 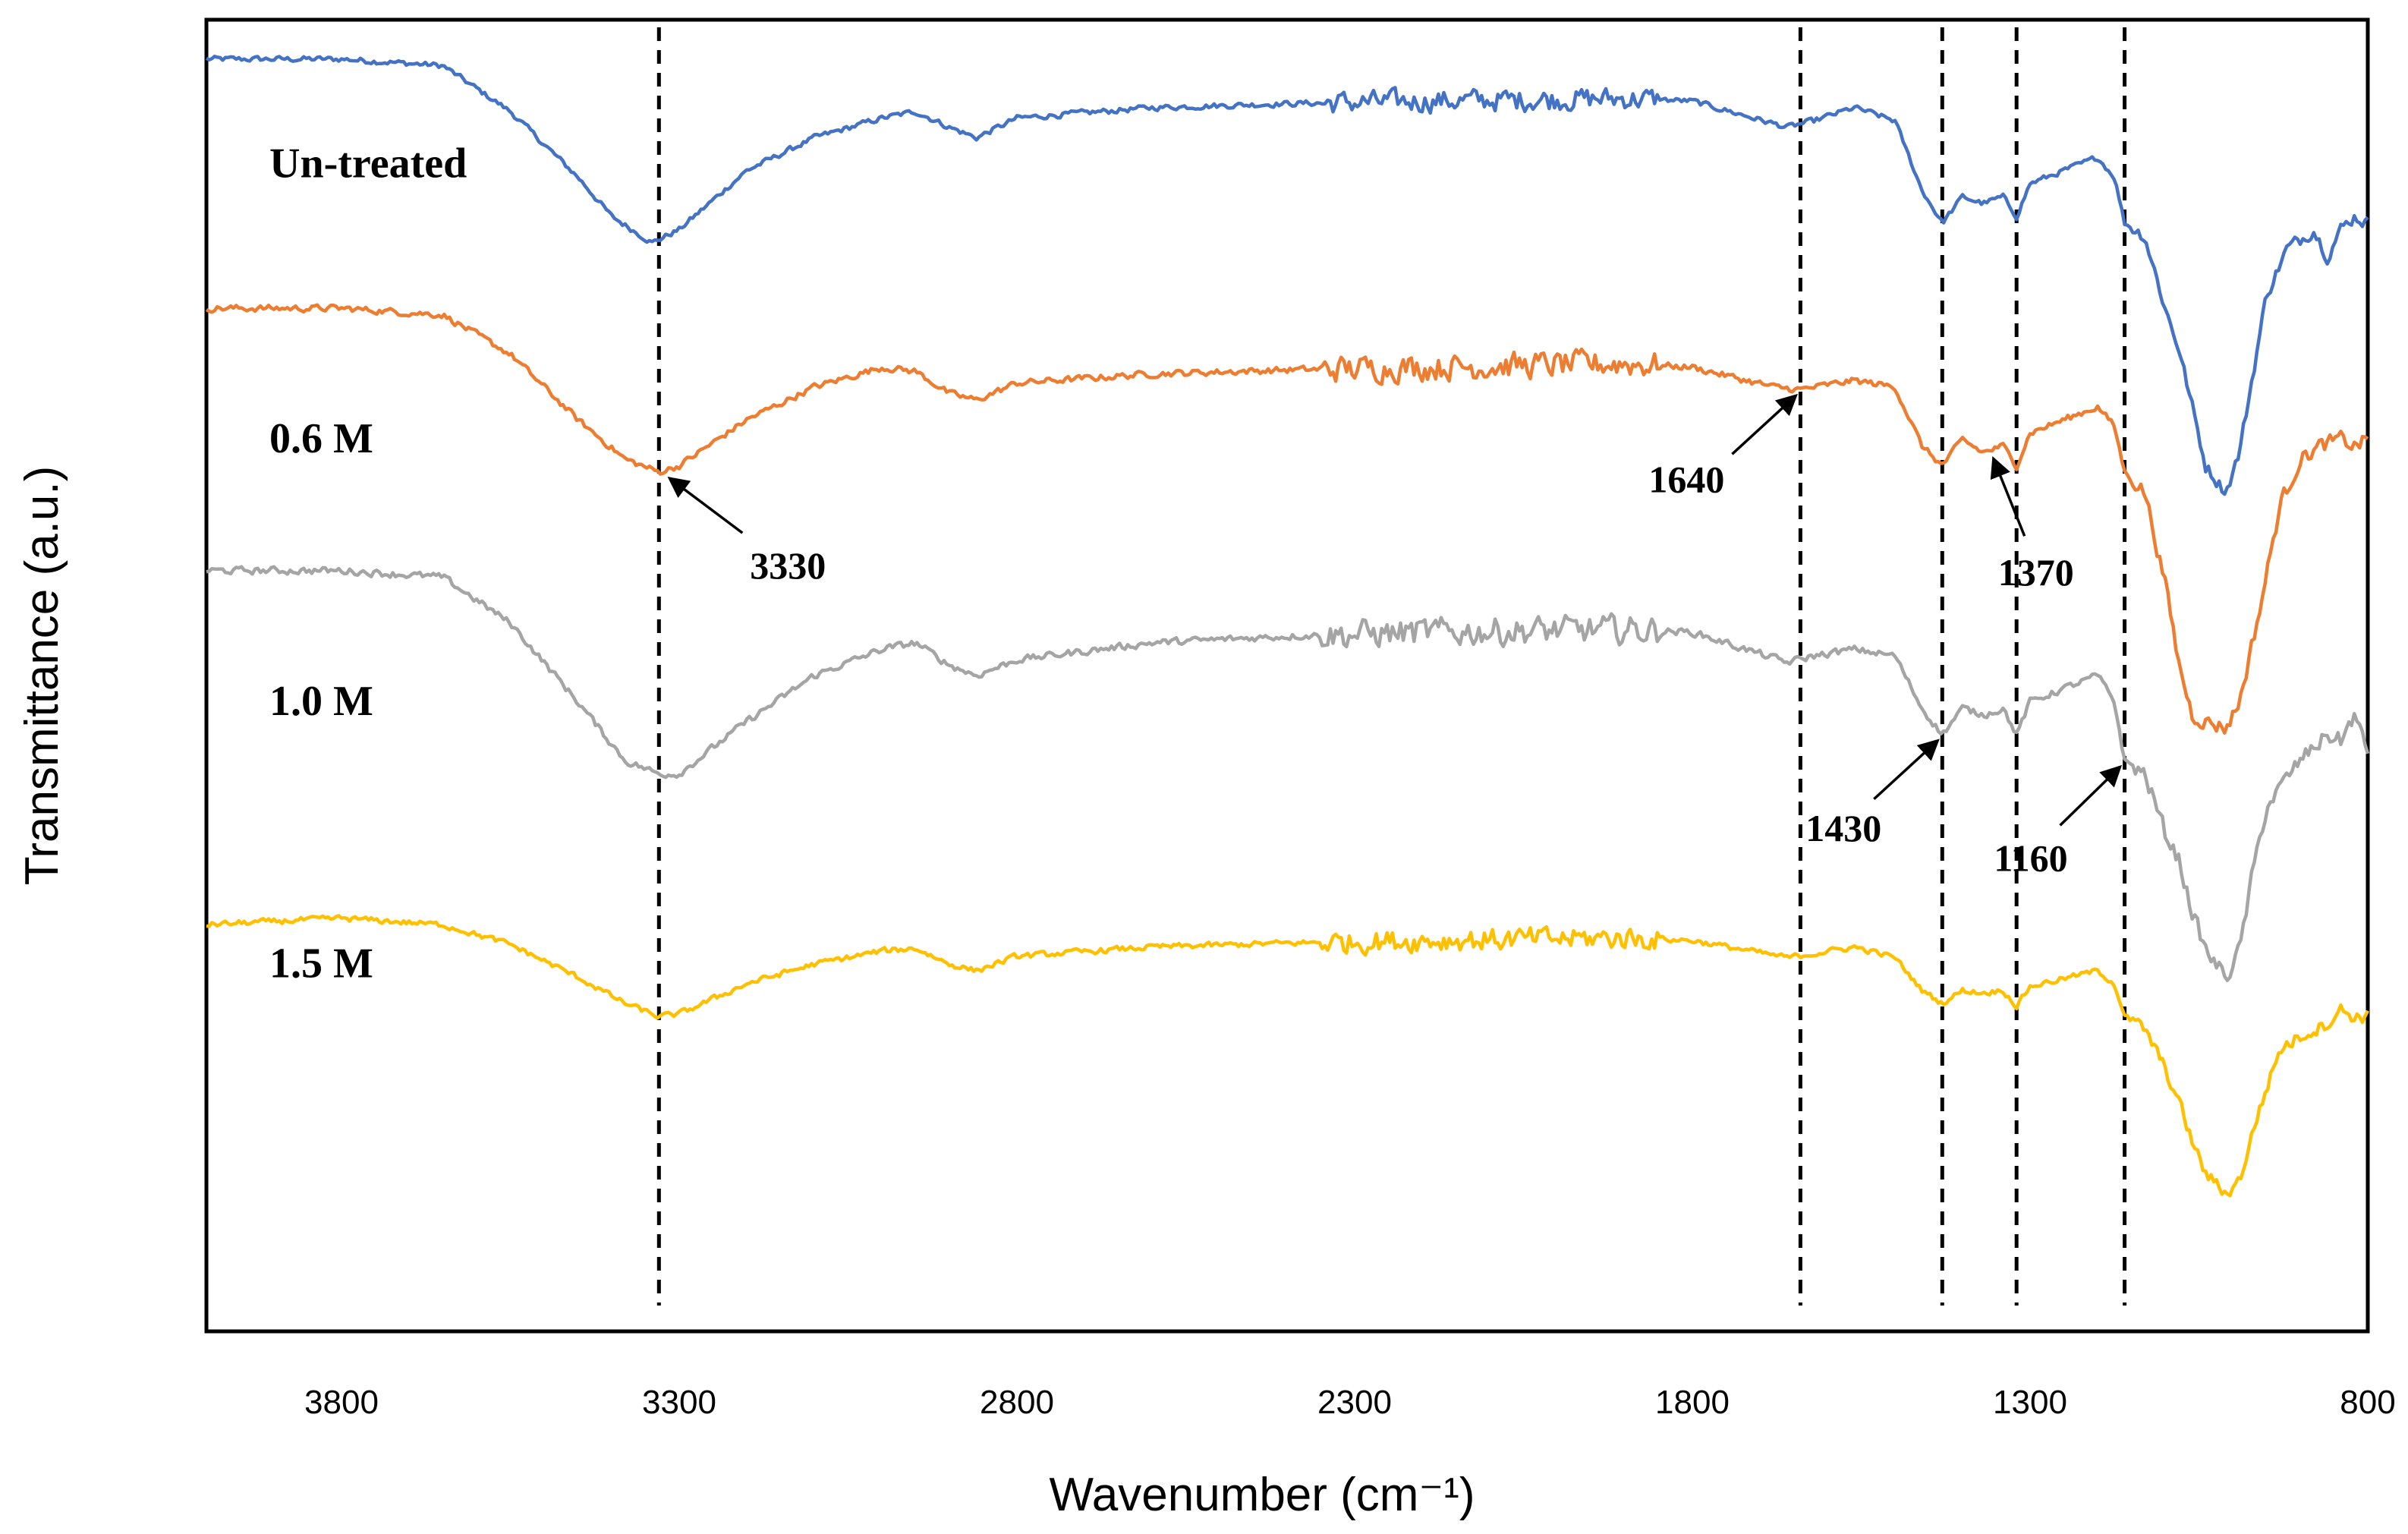 What do you see at coordinates (1686, 479) in the screenshot?
I see `annotation-label-1640: 1640` at bounding box center [1686, 479].